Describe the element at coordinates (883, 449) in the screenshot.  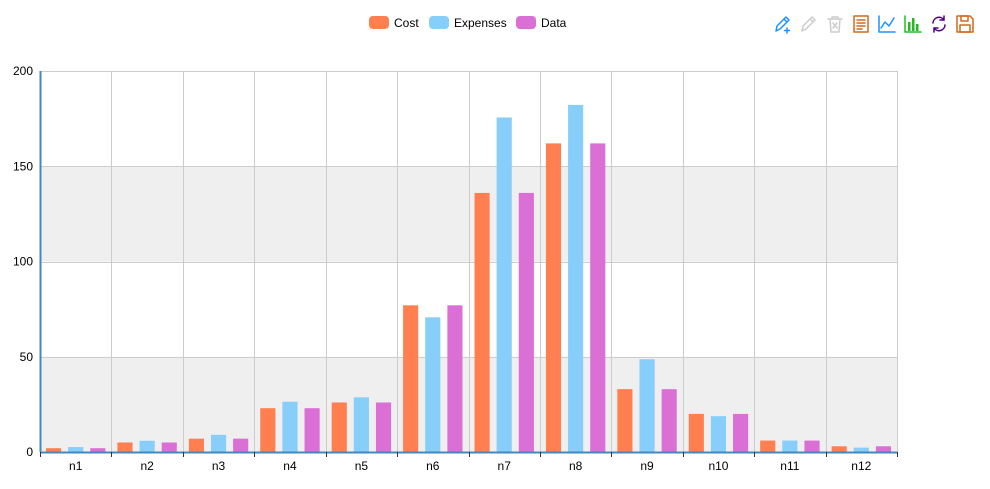
I see `bar-data-n12` at that location.